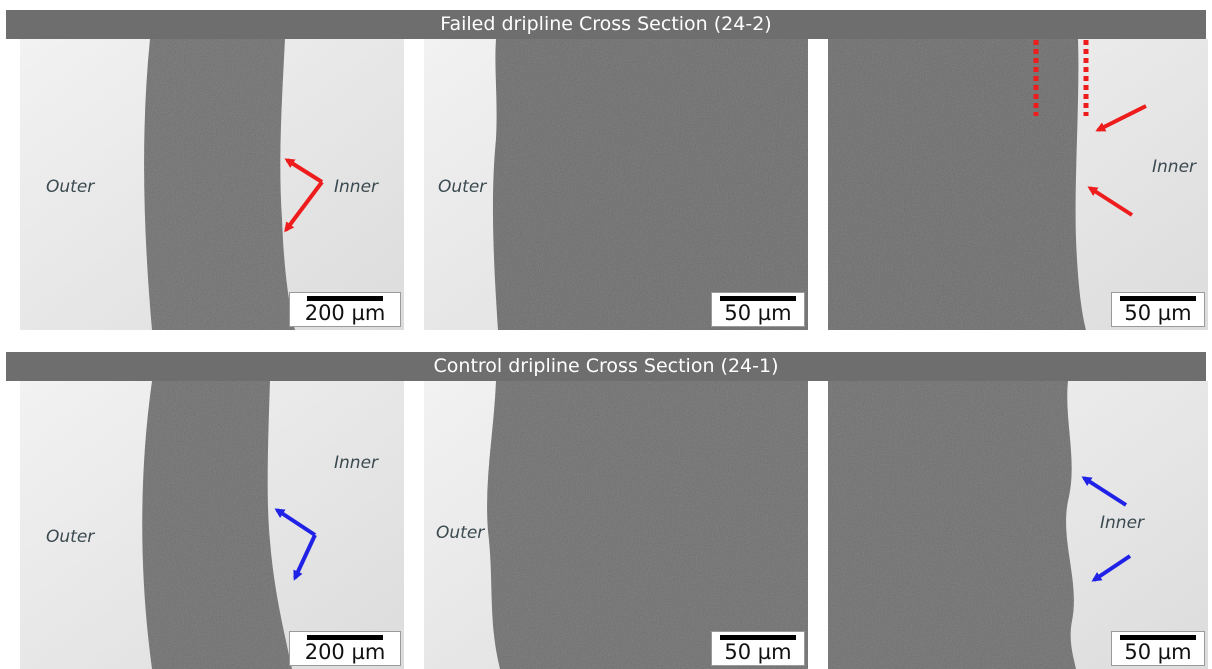 The height and width of the screenshot is (669, 1212). I want to click on control-micrograph-detail-inner: Inner 50 µm, so click(1018, 525).